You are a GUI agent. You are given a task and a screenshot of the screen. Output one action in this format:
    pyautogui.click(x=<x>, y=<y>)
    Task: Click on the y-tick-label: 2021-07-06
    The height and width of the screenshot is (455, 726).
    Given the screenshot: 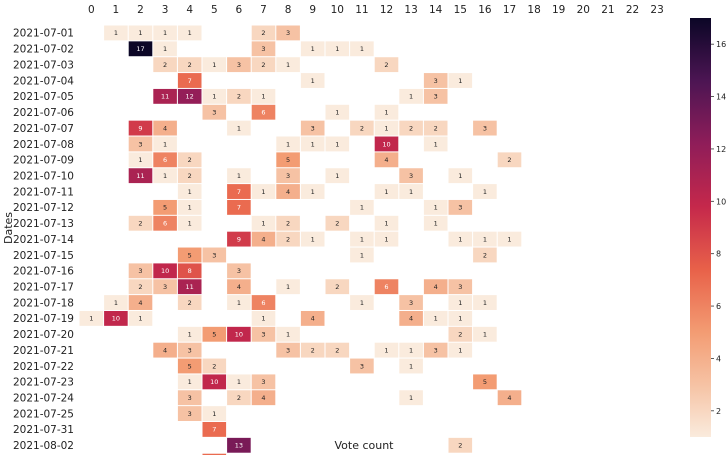 What is the action you would take?
    pyautogui.click(x=43, y=113)
    